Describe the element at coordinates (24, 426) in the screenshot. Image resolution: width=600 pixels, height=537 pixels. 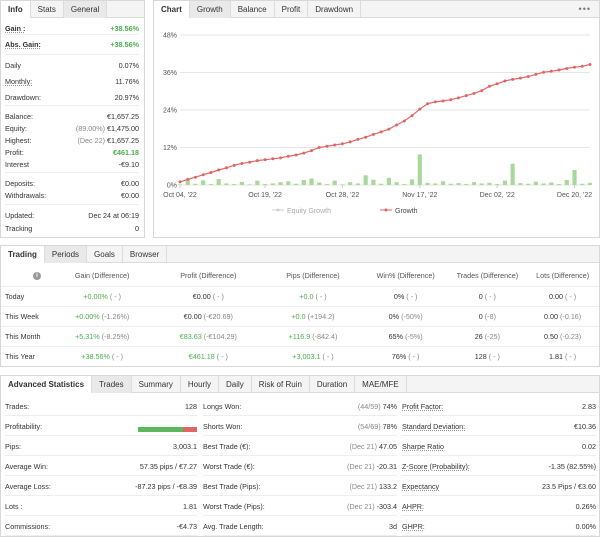
I see `stat-label: Profitability:` at that location.